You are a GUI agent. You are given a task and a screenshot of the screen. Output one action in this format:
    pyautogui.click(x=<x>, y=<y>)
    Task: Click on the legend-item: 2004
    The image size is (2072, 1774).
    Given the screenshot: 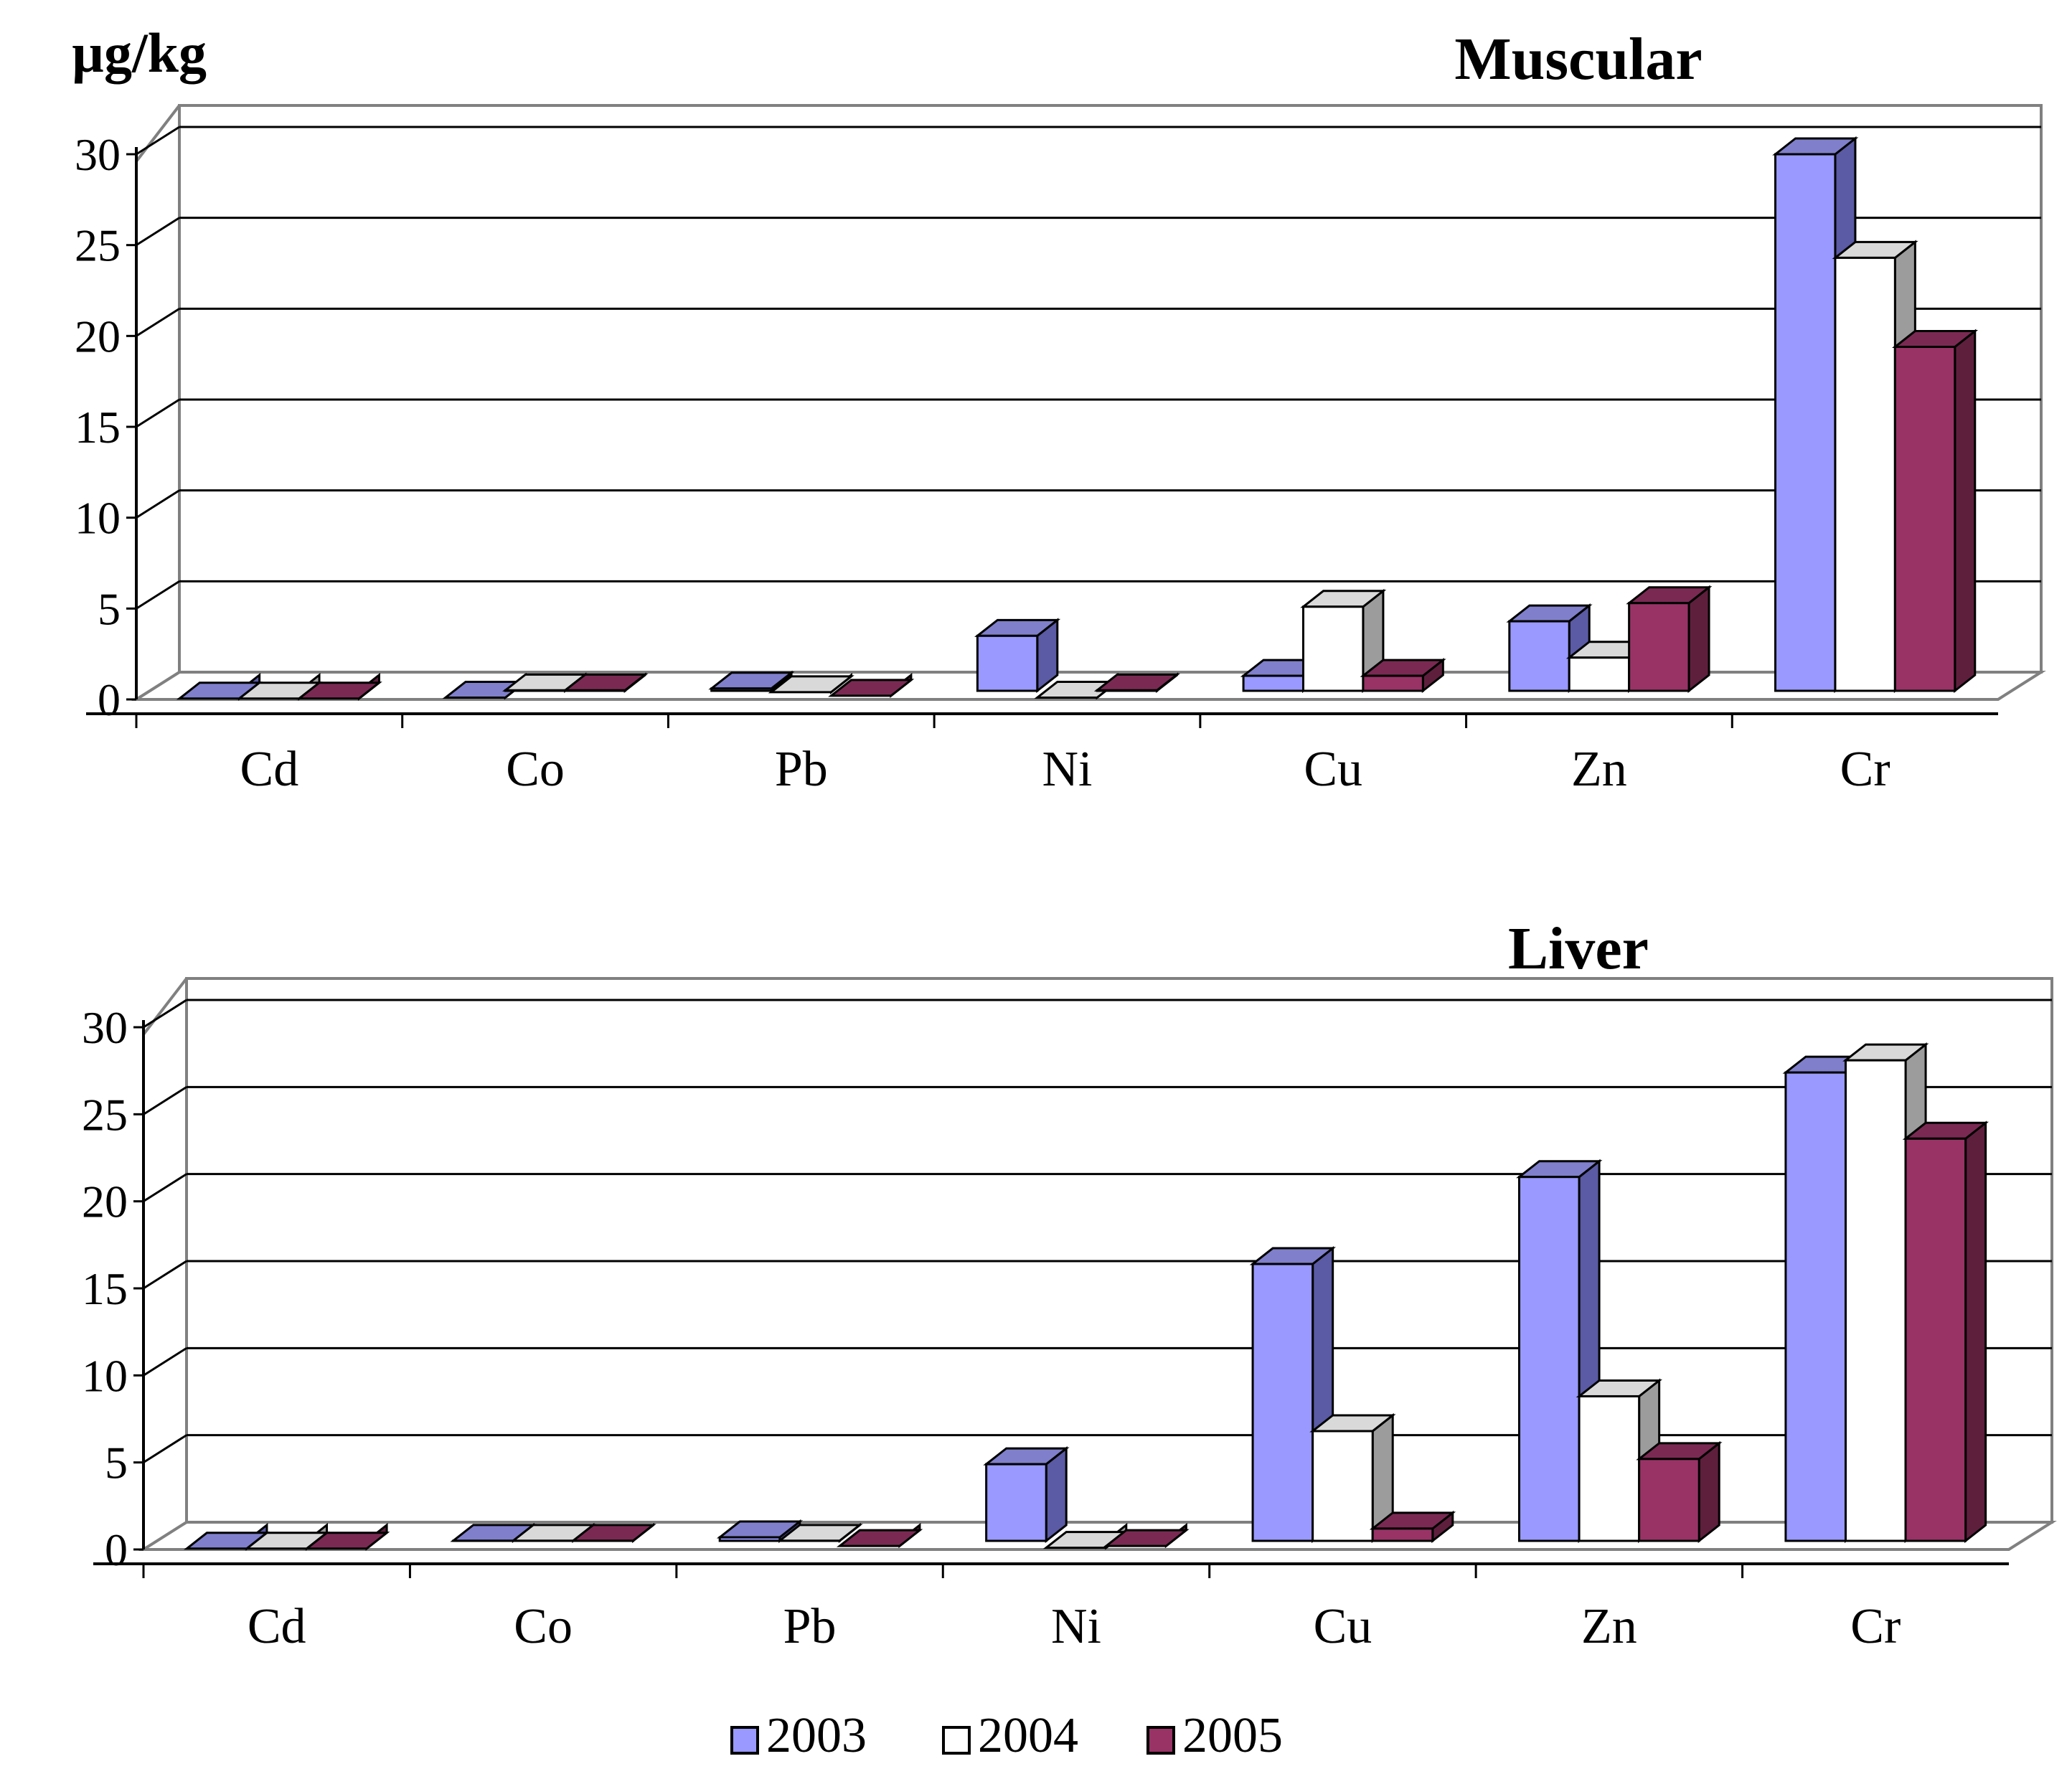 What is the action you would take?
    pyautogui.click(x=1010, y=1735)
    